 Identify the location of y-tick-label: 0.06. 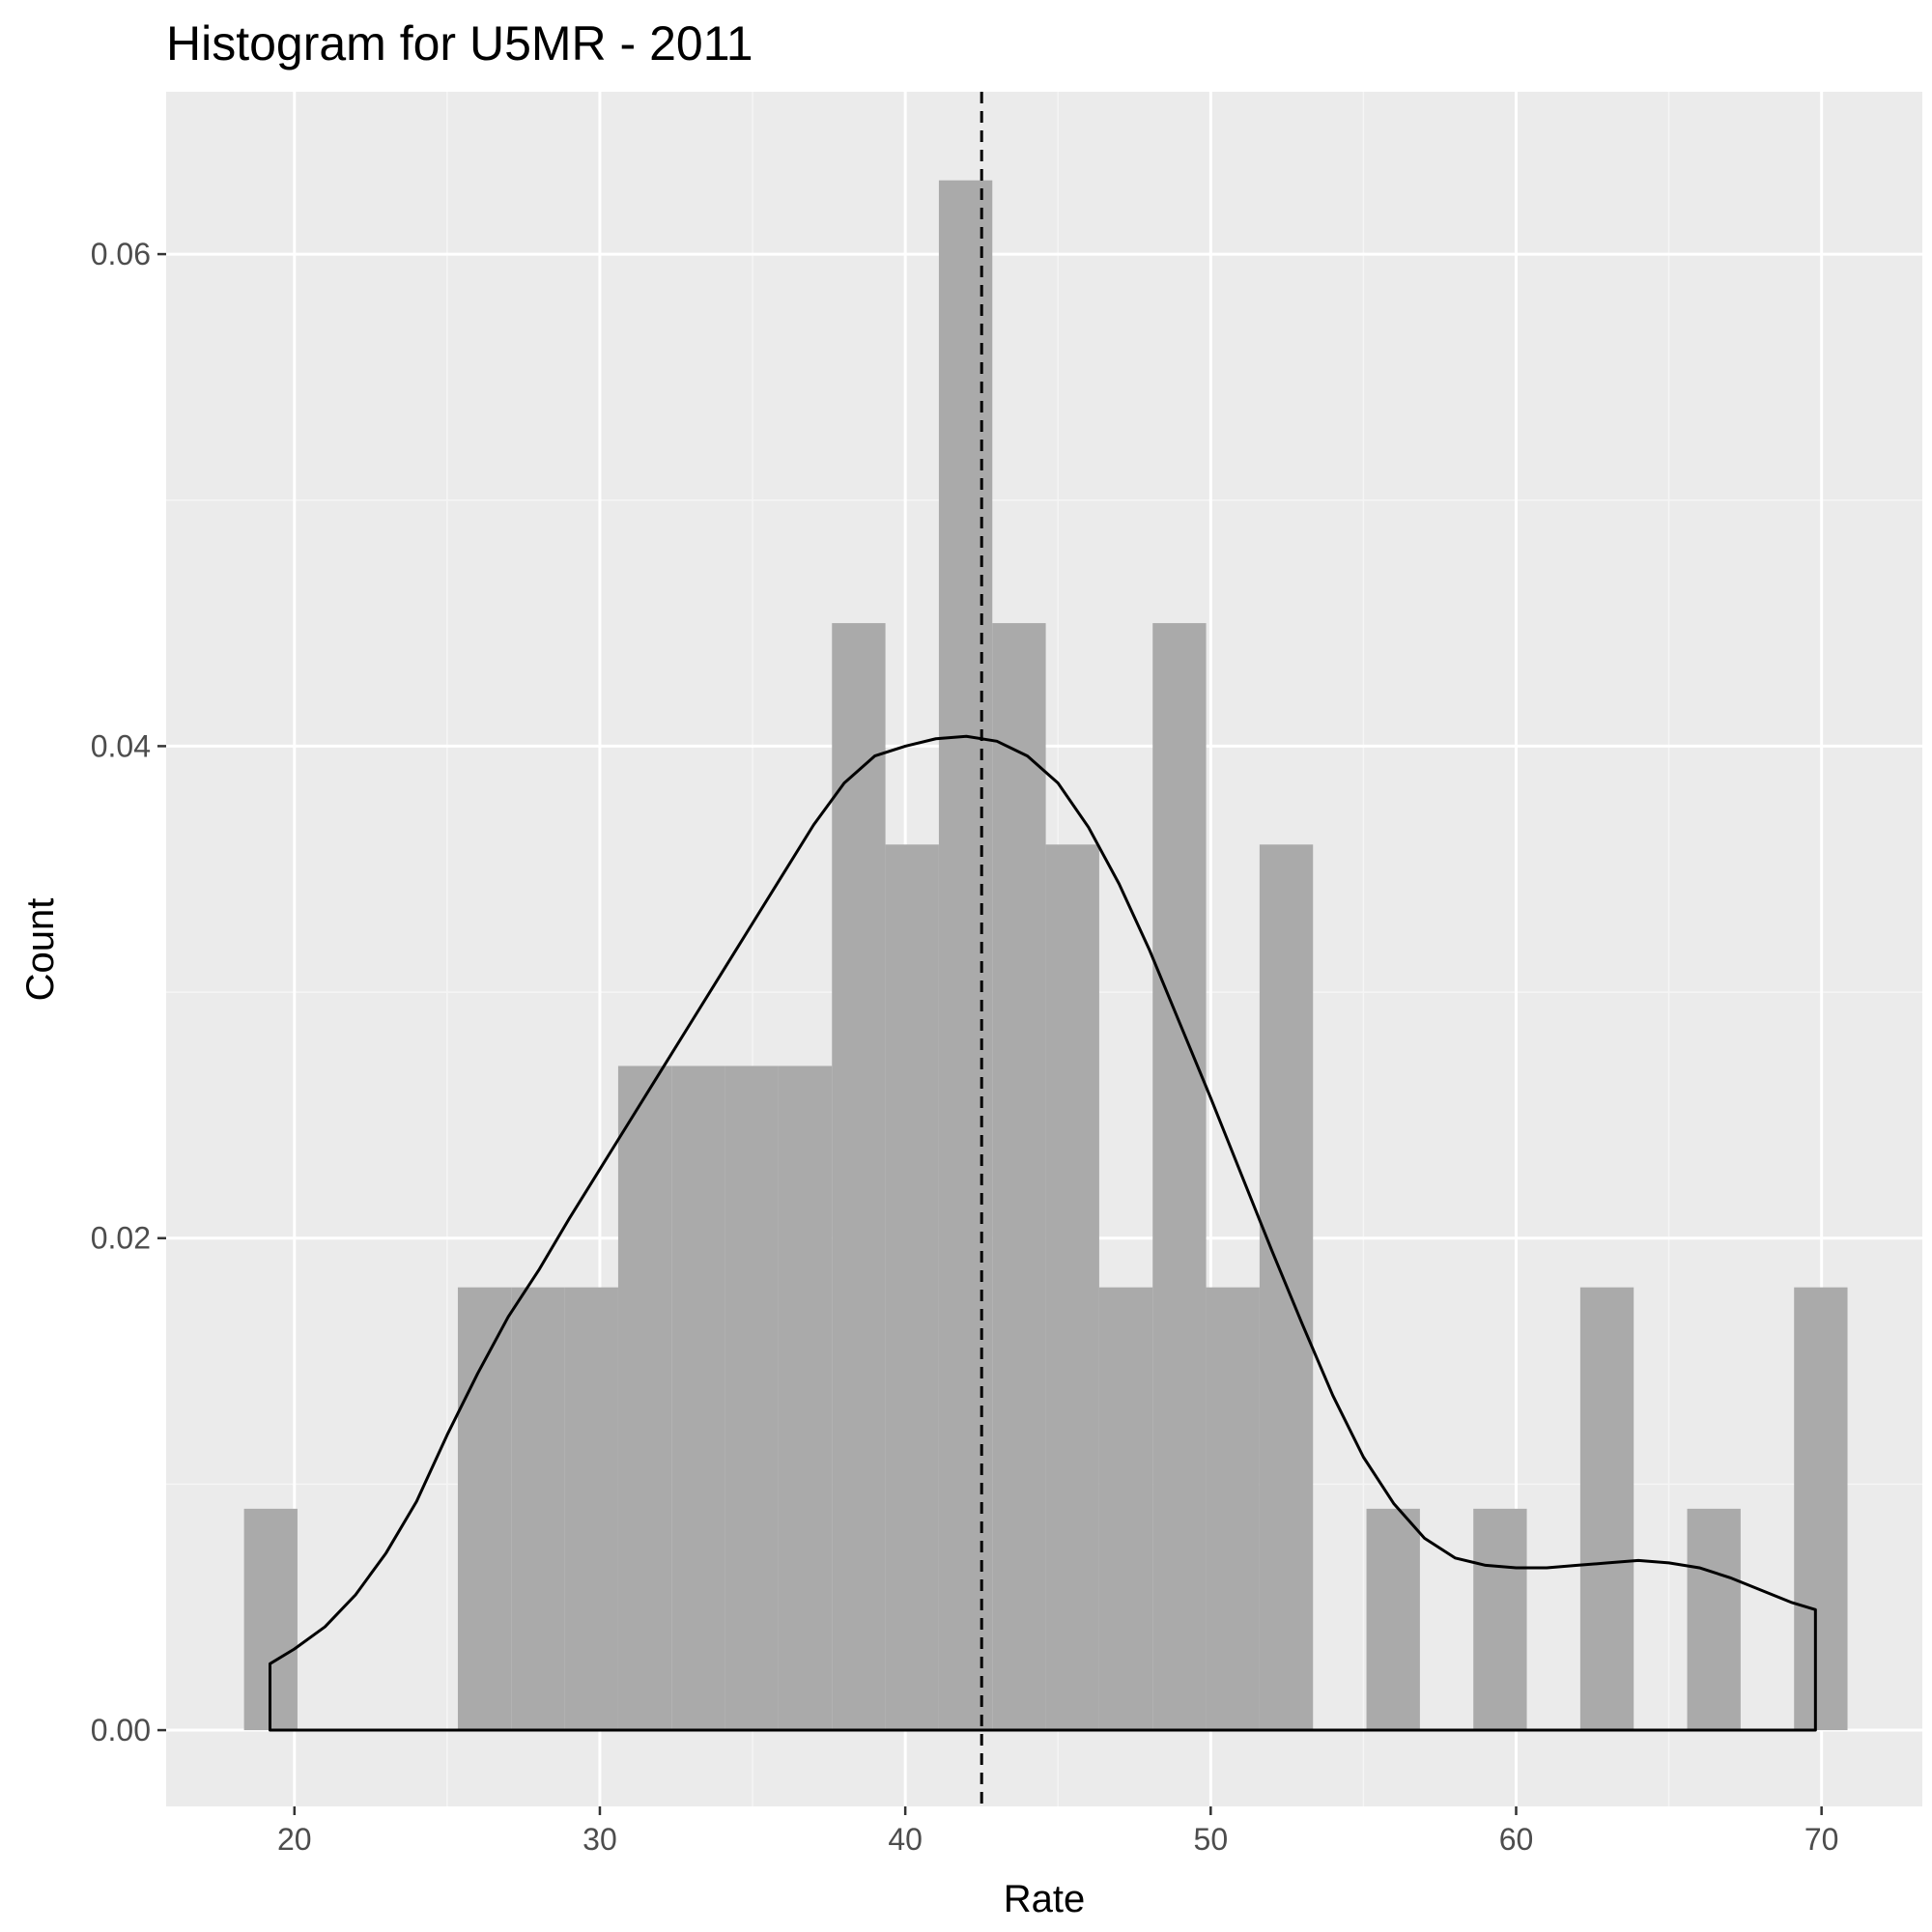
(121, 254).